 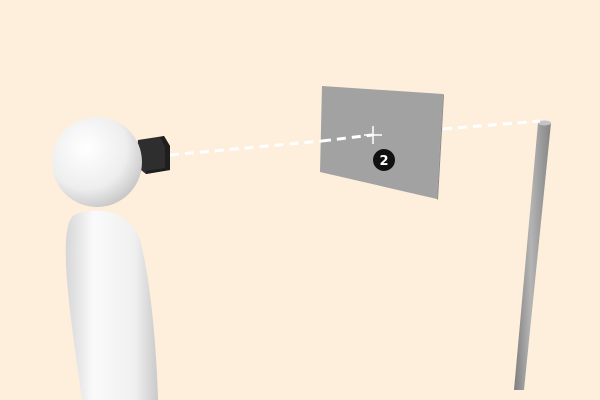 I want to click on person-head, so click(x=97, y=162).